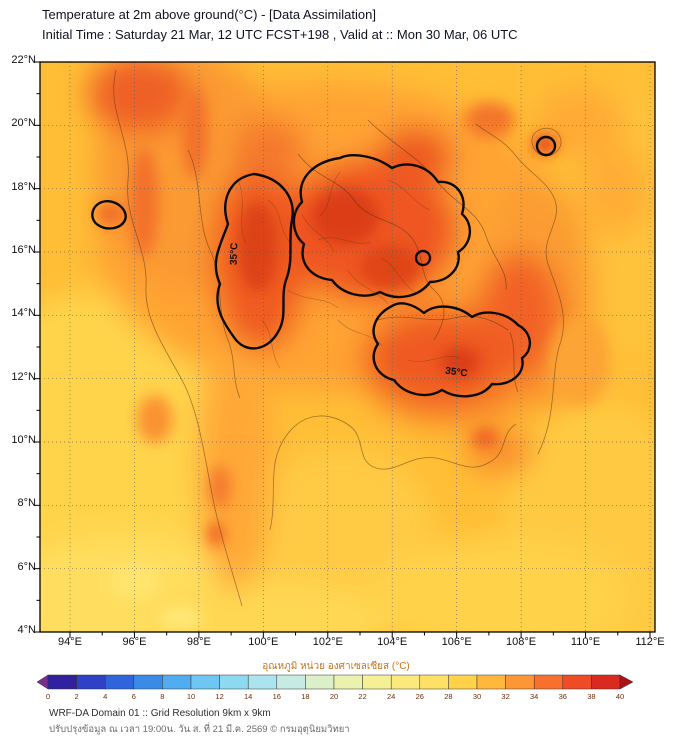 The height and width of the screenshot is (756, 676). What do you see at coordinates (650, 642) in the screenshot?
I see `lon-tick-label: 112°E` at bounding box center [650, 642].